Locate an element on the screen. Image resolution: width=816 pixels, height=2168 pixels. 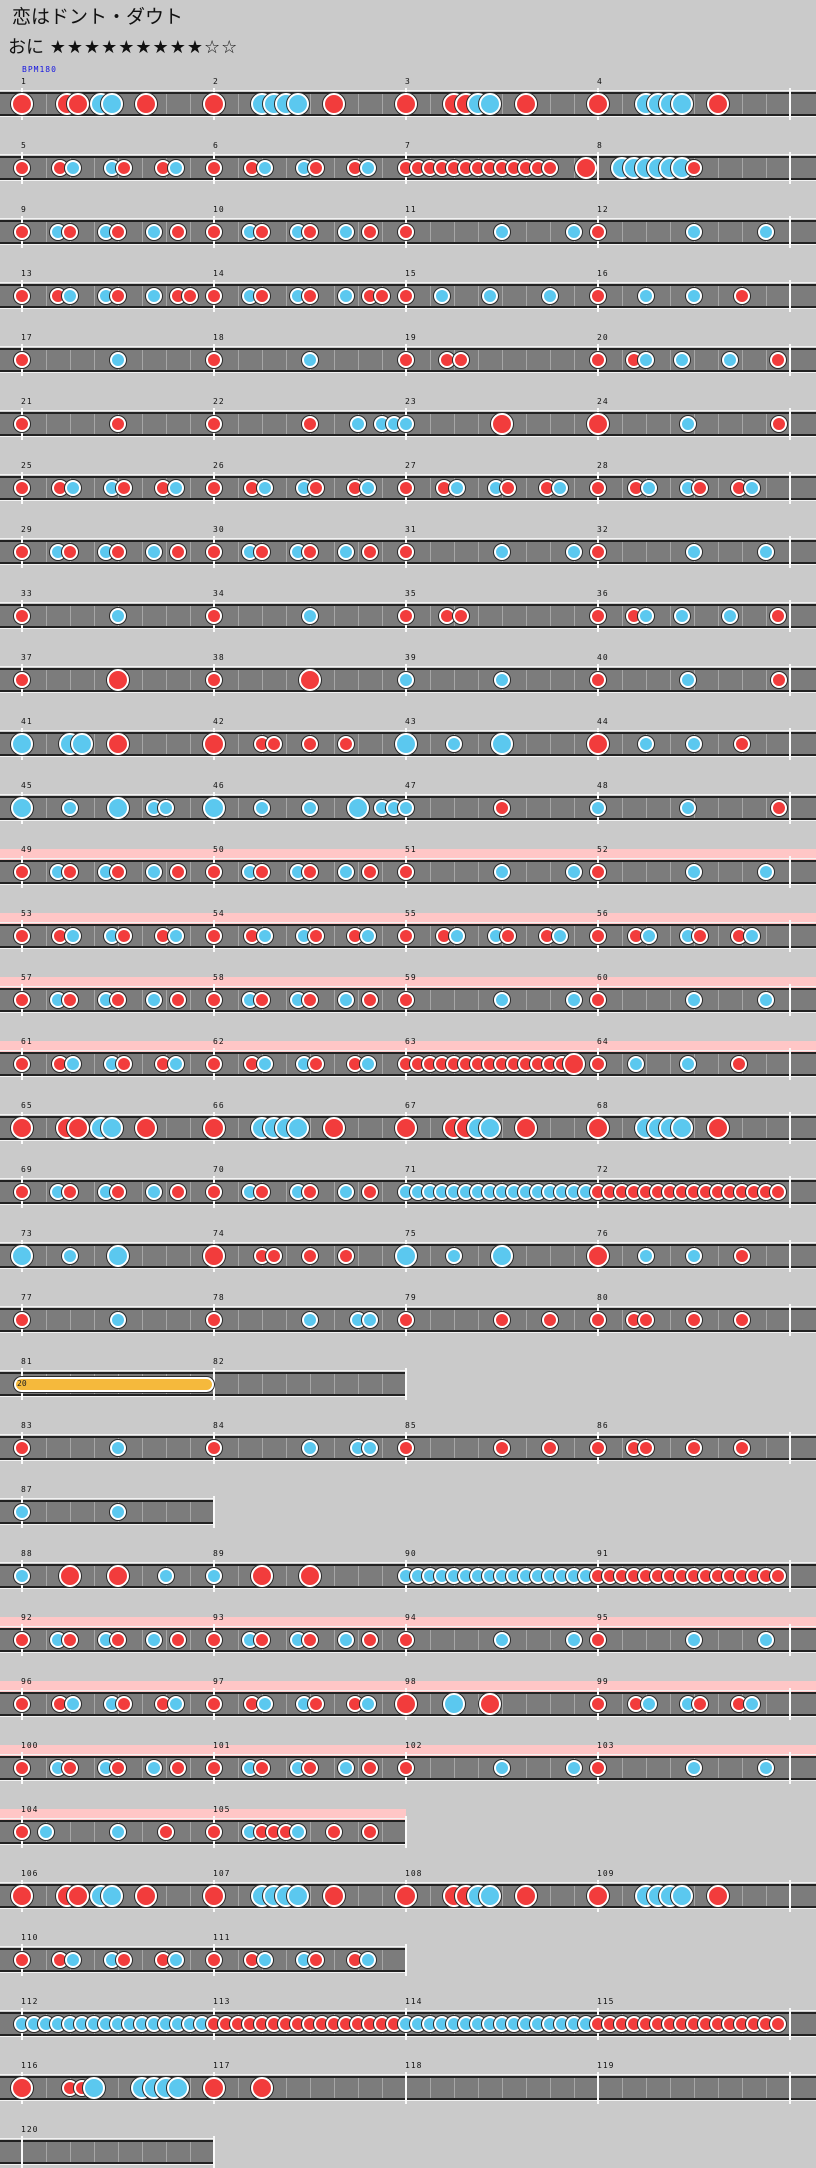
measure-row: 87 is located at coordinates (107, 1500).